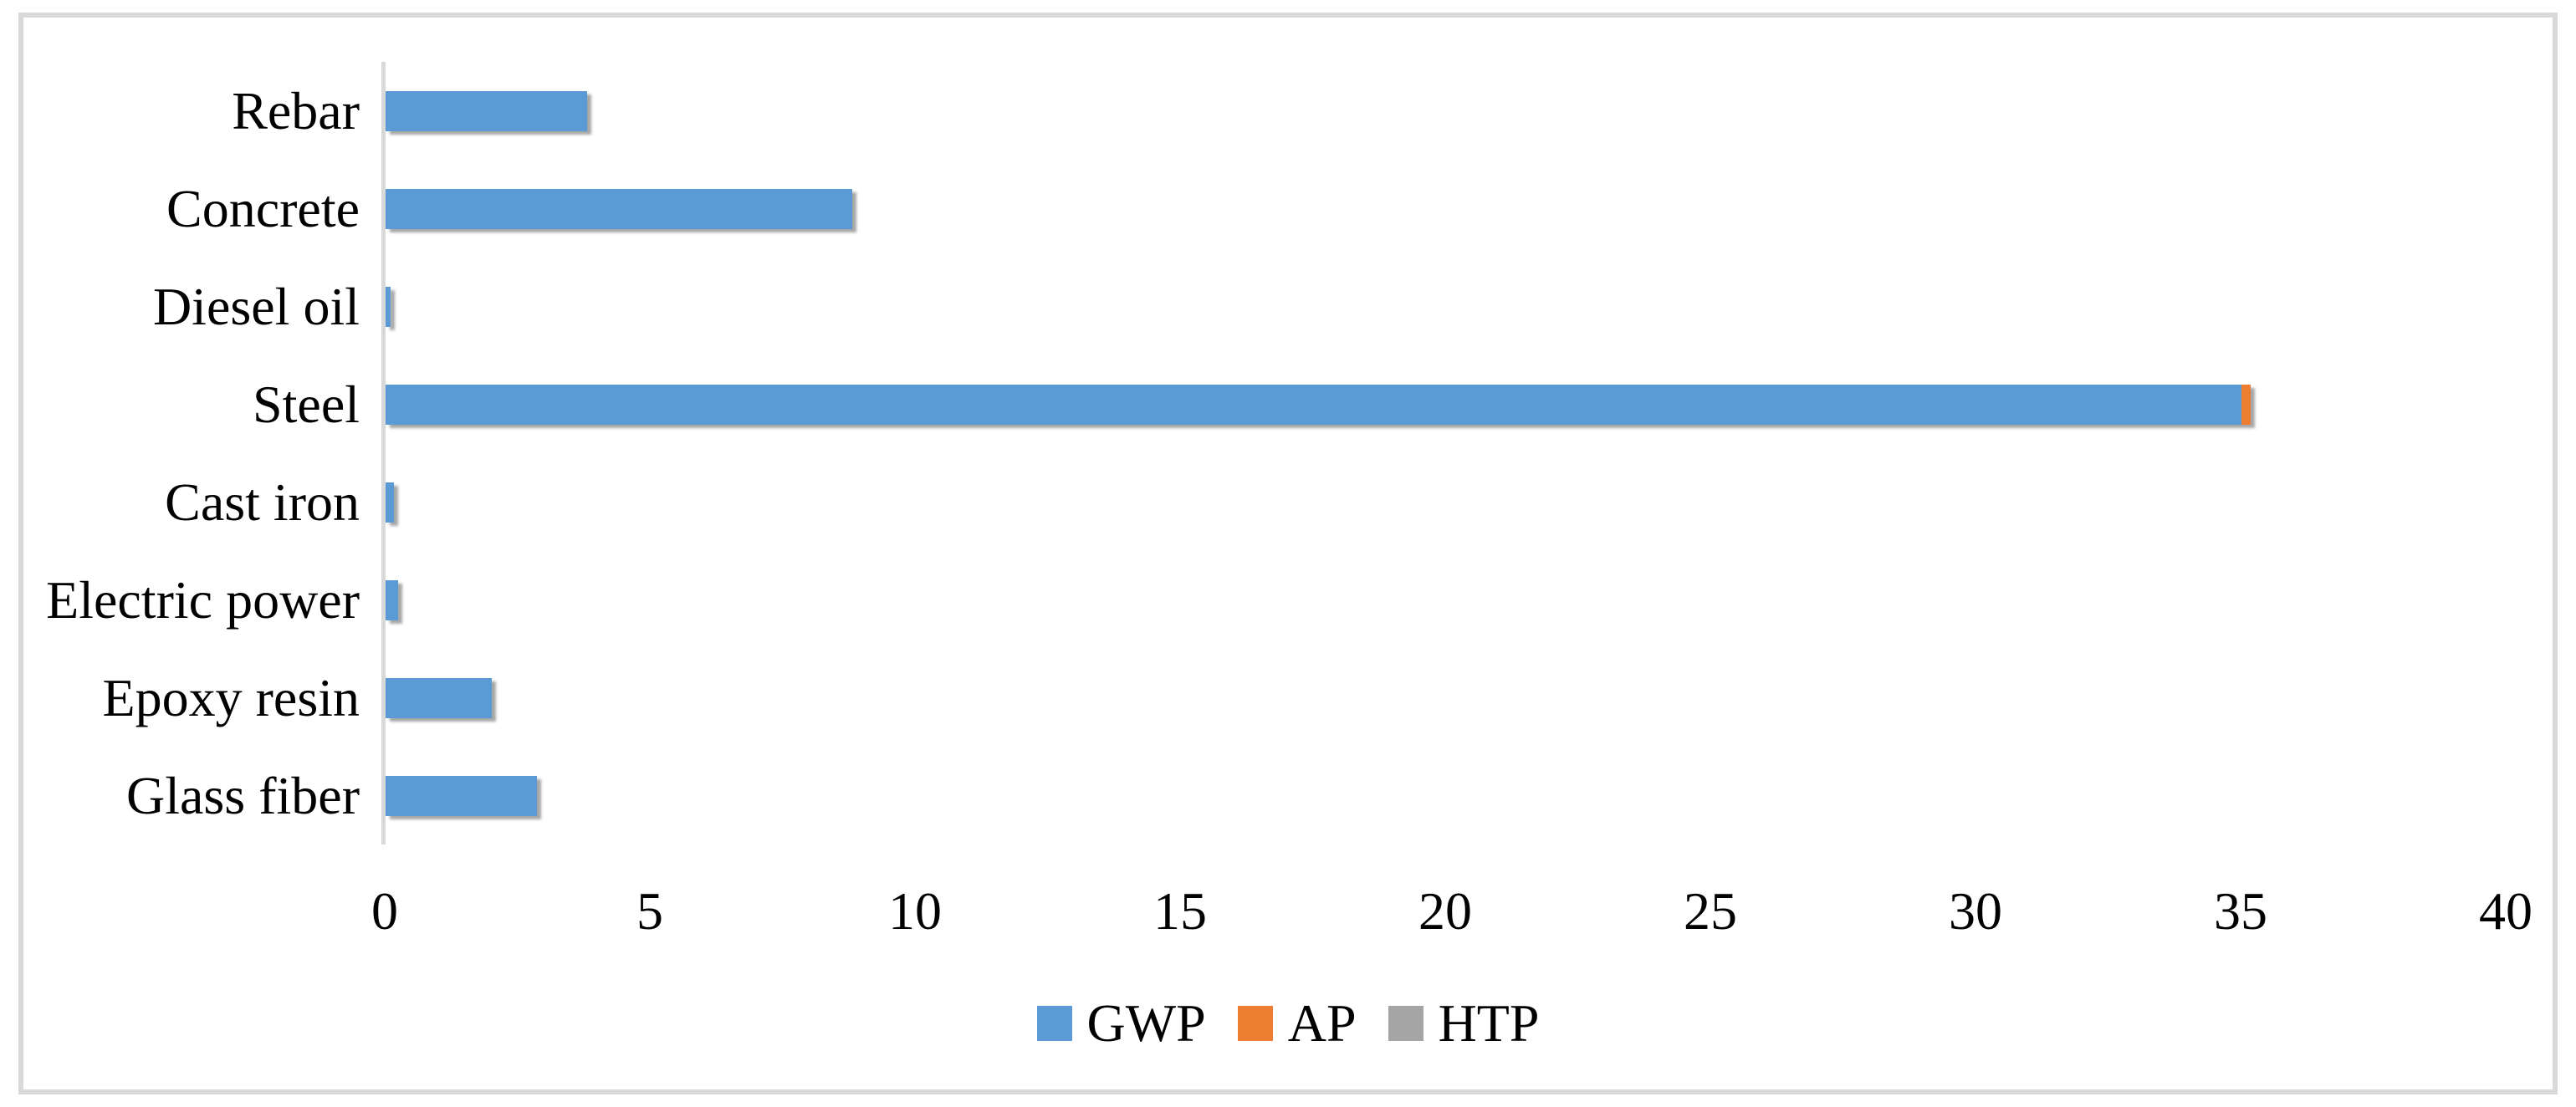  What do you see at coordinates (1054, 1023) in the screenshot?
I see `legend-swatch-gwp` at bounding box center [1054, 1023].